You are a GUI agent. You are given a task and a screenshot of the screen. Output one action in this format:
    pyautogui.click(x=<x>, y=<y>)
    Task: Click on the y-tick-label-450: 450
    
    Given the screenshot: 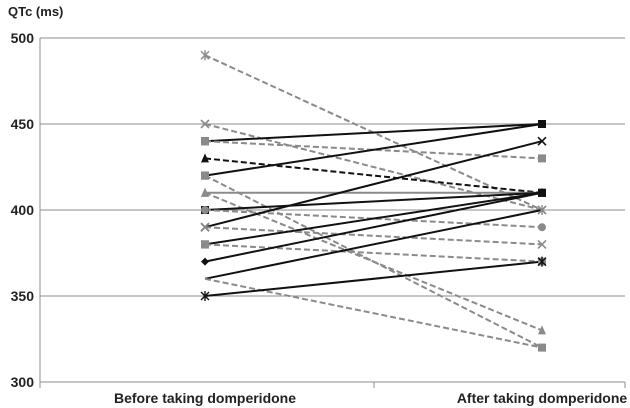 What is the action you would take?
    pyautogui.click(x=23, y=124)
    